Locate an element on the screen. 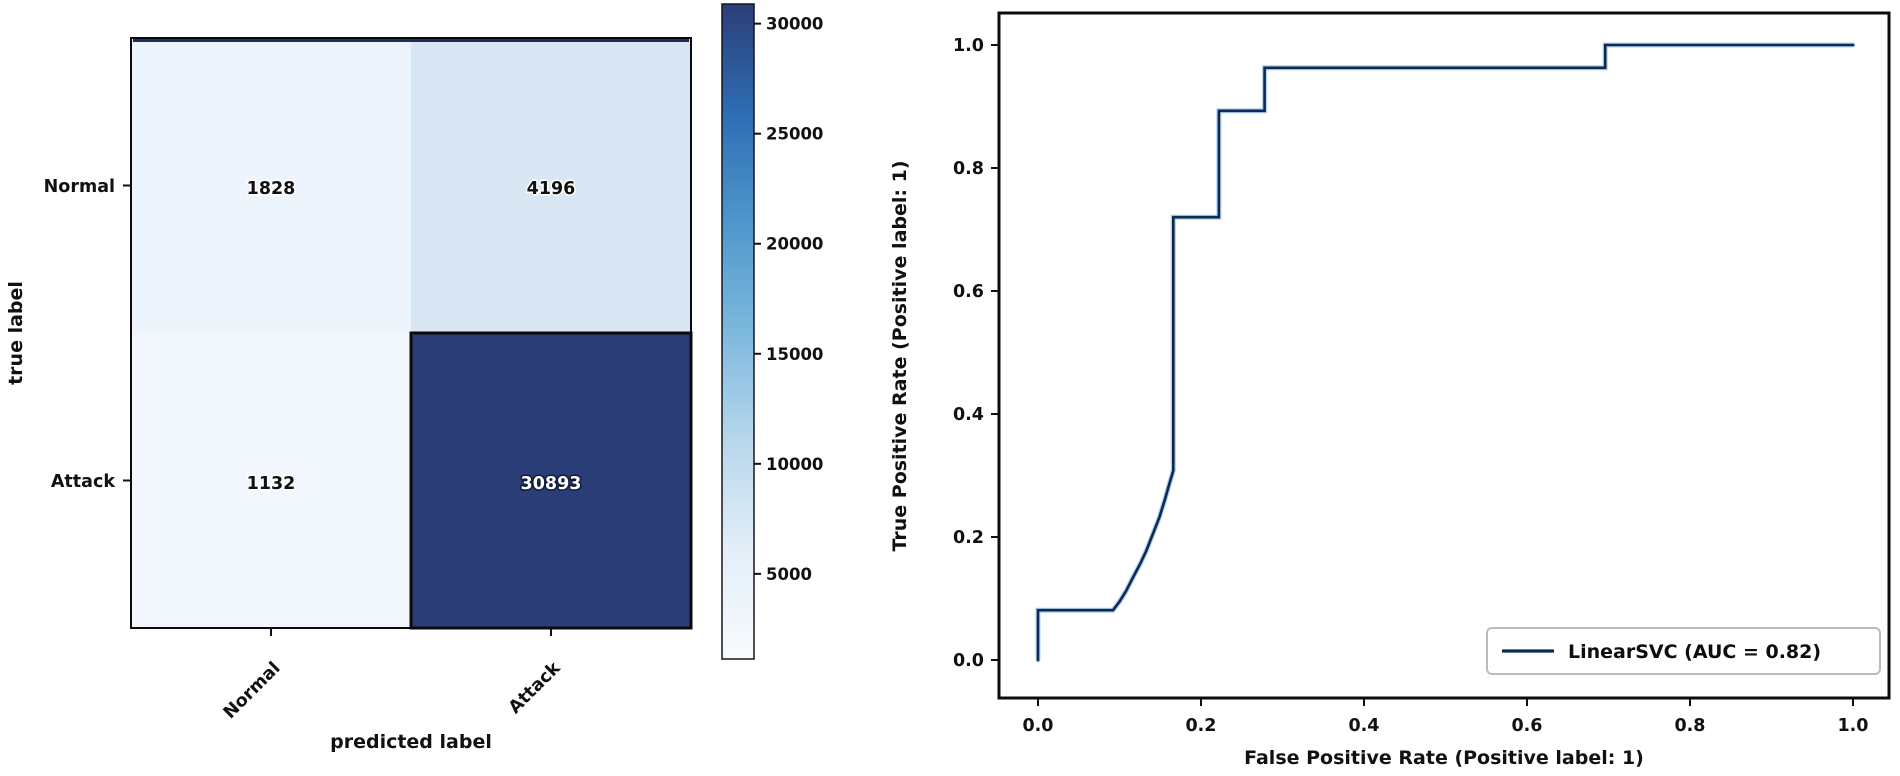 The width and height of the screenshot is (1900, 776). roc-legend: LinearSVC (AUC = 0.82) is located at coordinates (1683, 651).